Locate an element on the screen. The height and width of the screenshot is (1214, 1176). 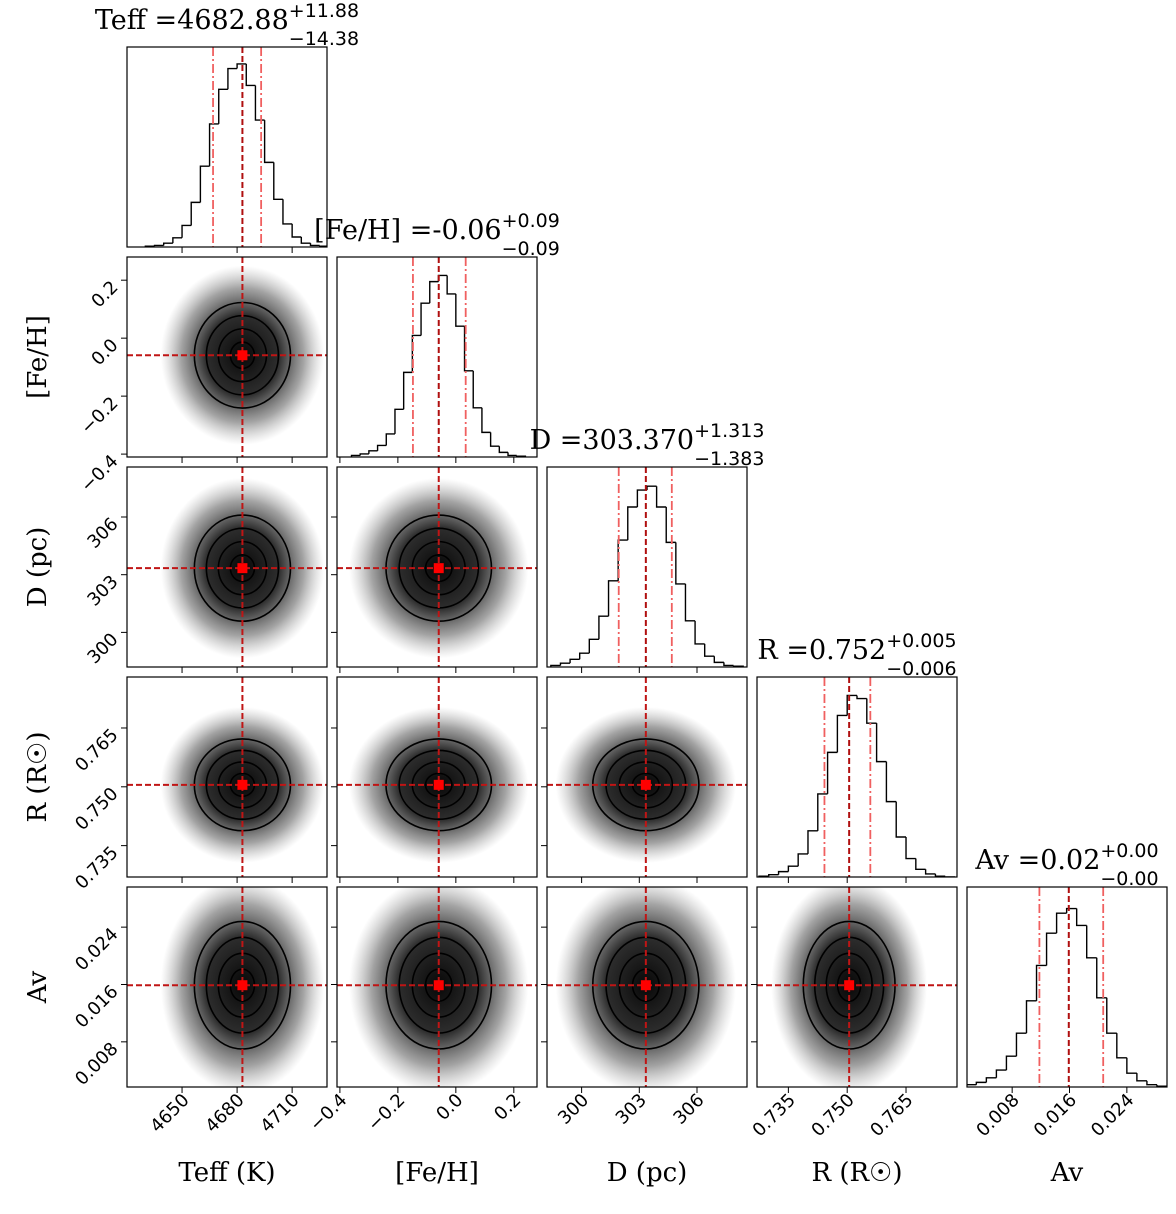
x-tick-label: 0.735 is located at coordinates (774, 1115).